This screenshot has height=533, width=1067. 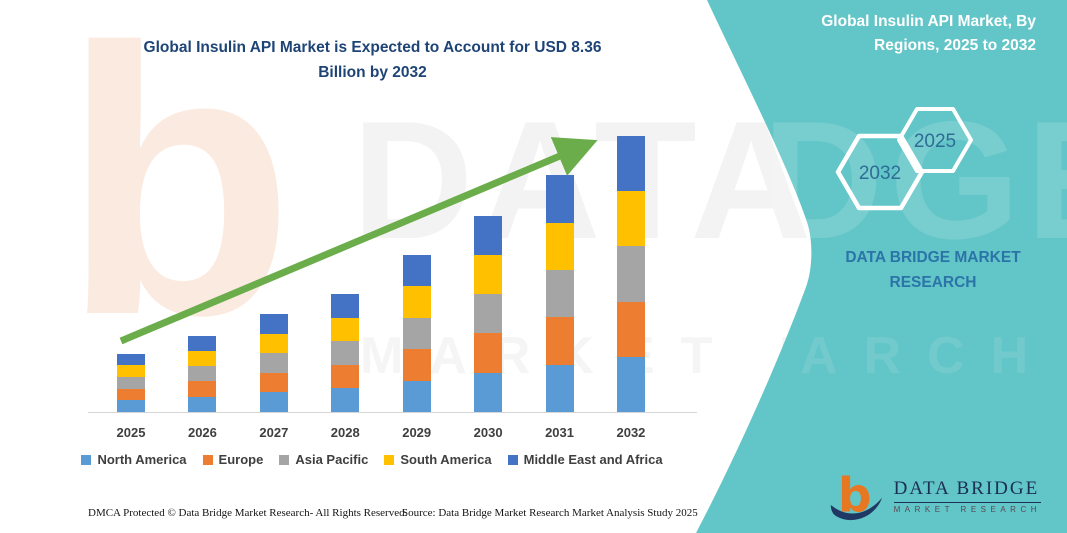 I want to click on legend-label: Europe, so click(x=241, y=459).